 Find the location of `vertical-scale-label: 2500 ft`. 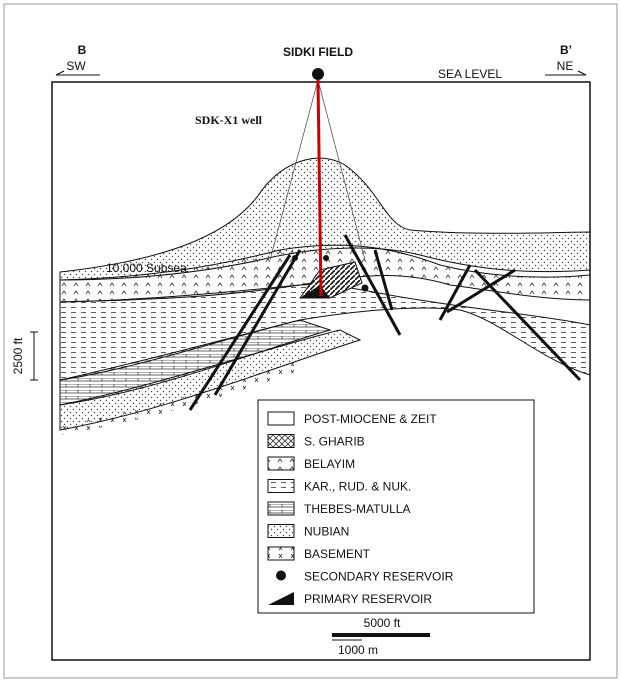

vertical-scale-label: 2500 ft is located at coordinates (18, 355).